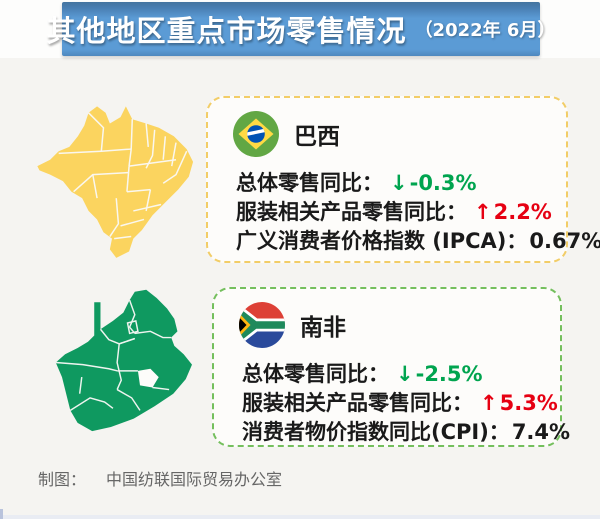  I want to click on footer-label: 制图：, so click(62, 479).